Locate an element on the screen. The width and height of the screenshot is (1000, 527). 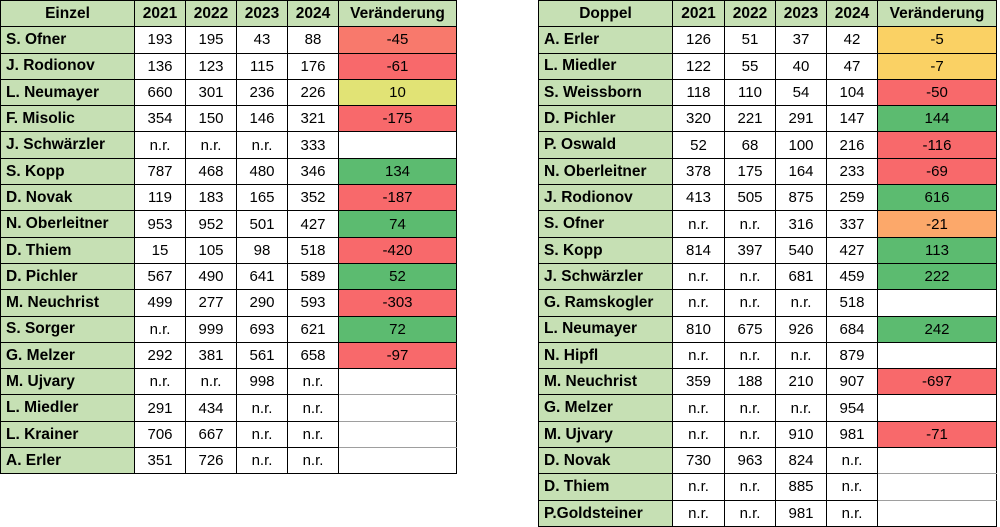
ranking-value-cell: 150 is located at coordinates (211, 119).